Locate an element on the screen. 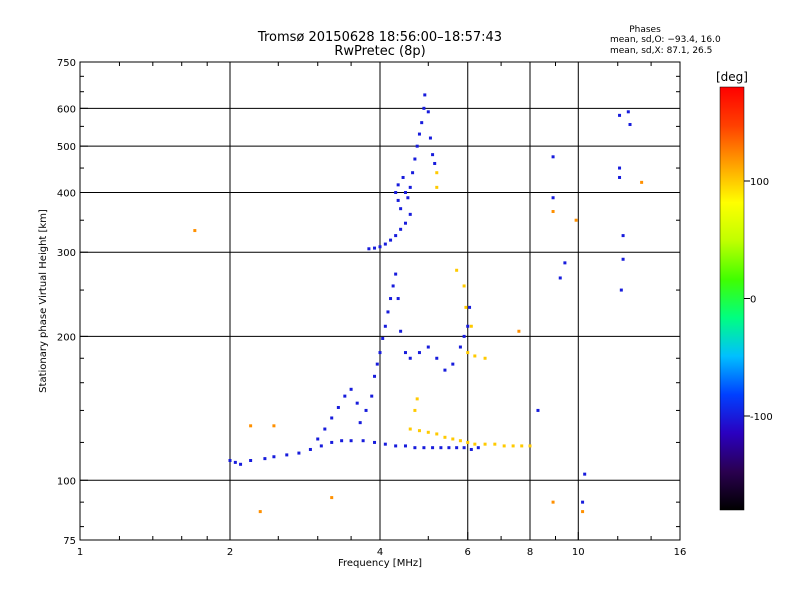 Image resolution: width=800 pixels, height=604 pixels. chart-subtitle: RwPretec (8p) is located at coordinates (379, 51).